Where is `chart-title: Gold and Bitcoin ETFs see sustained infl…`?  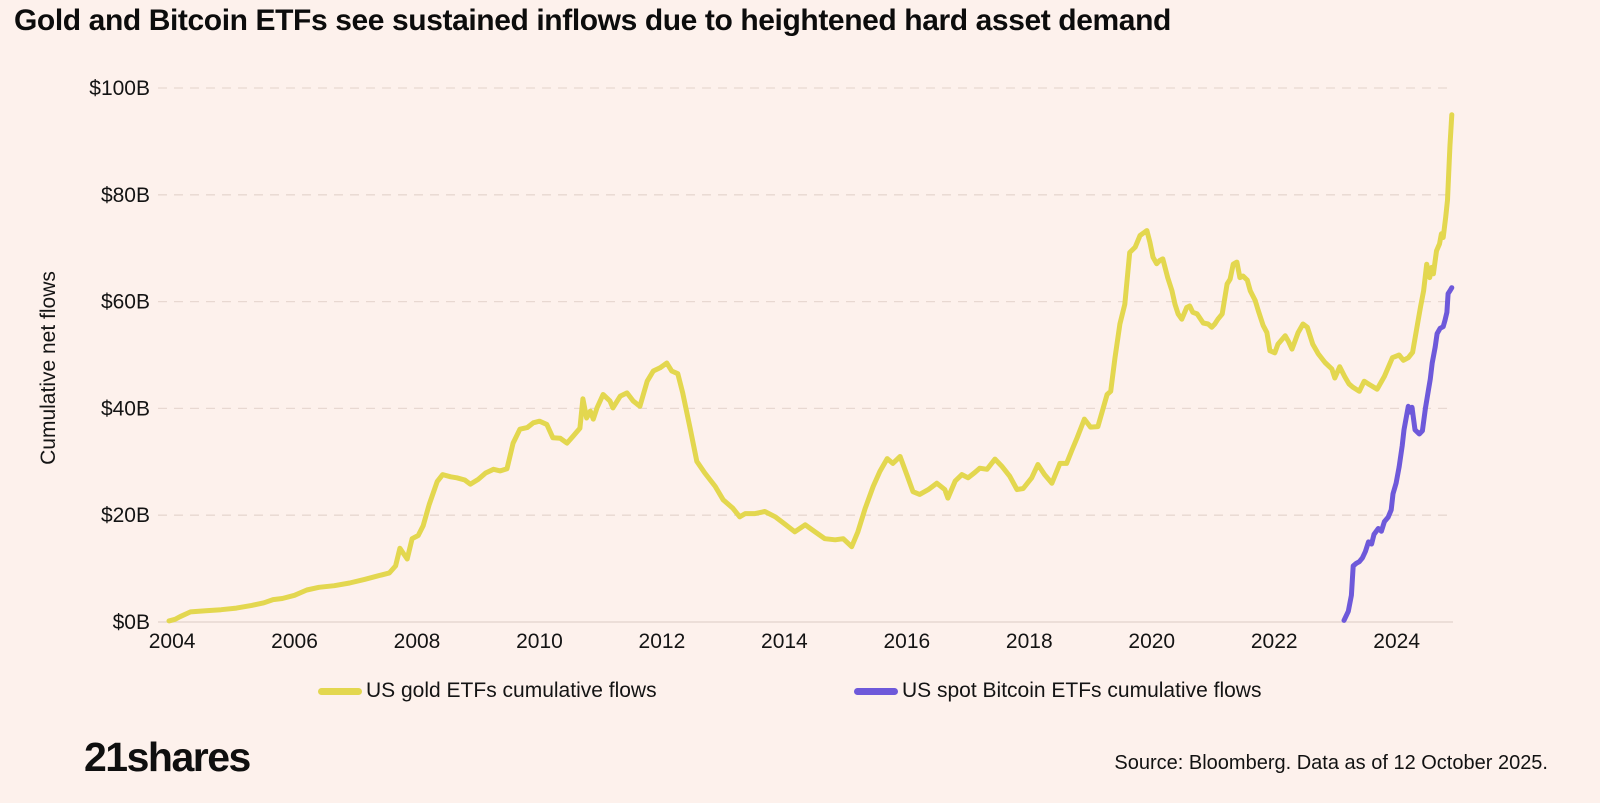 chart-title: Gold and Bitcoin ETFs see sustained infl… is located at coordinates (592, 20).